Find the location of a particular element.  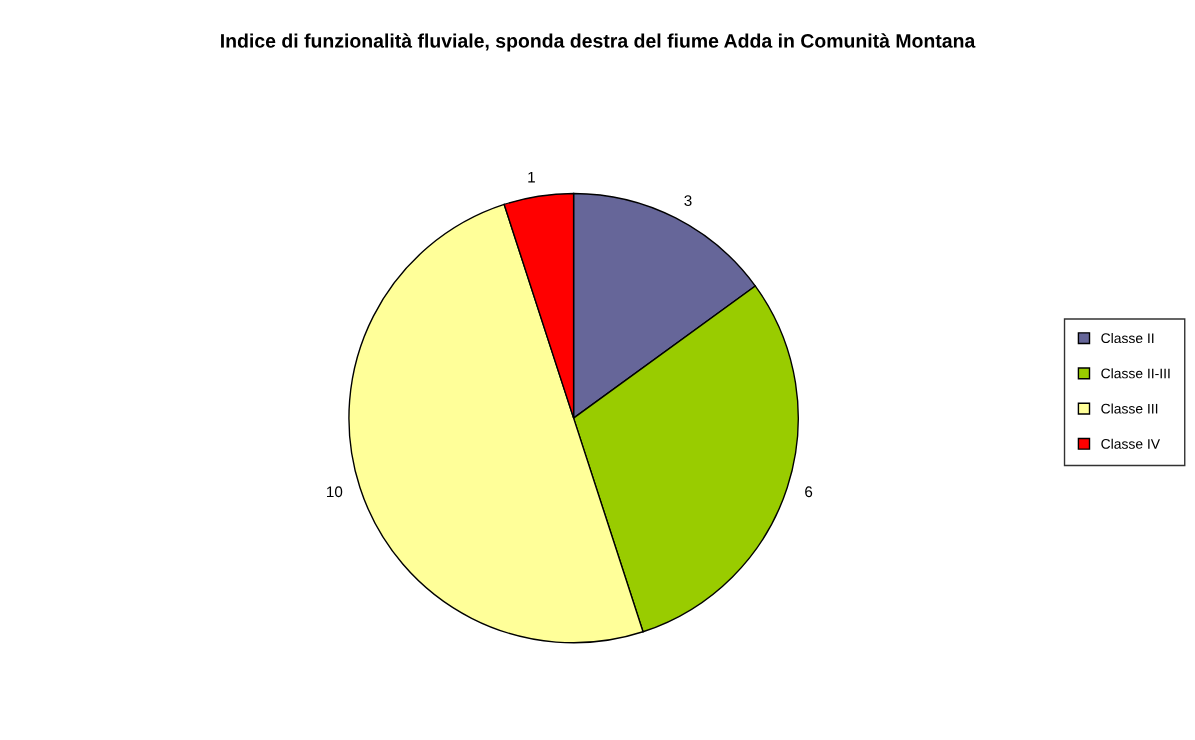

data-label: 3 is located at coordinates (688, 201).